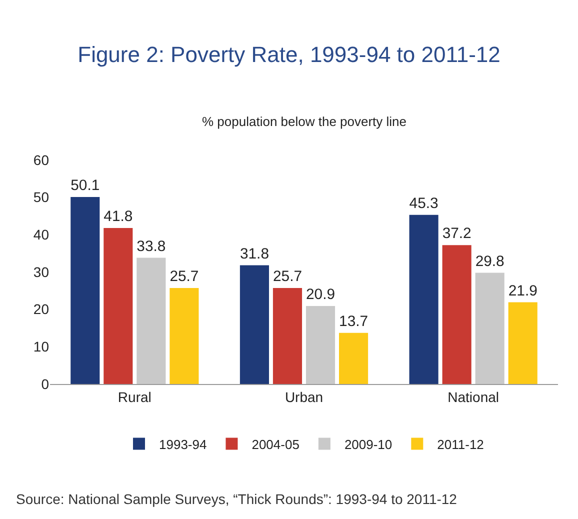 This screenshot has height=519, width=578. Describe the element at coordinates (135, 396) in the screenshot. I see `x-tick-label: Rural` at that location.